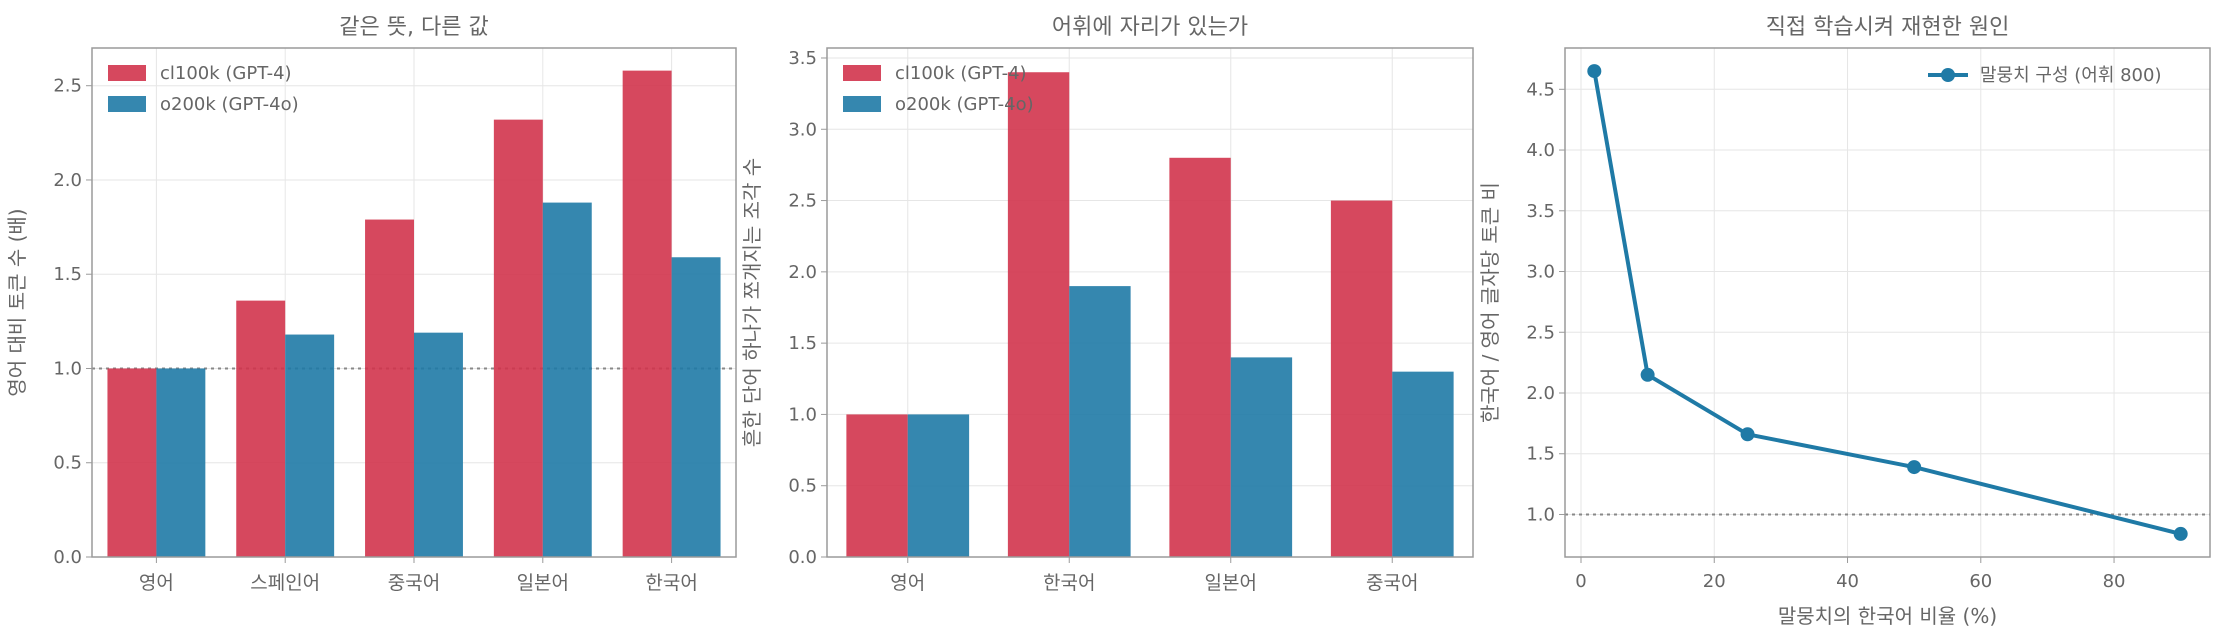  I want to click on legend-label: 말뭉치 구성 (어휘 800), so click(2071, 75).